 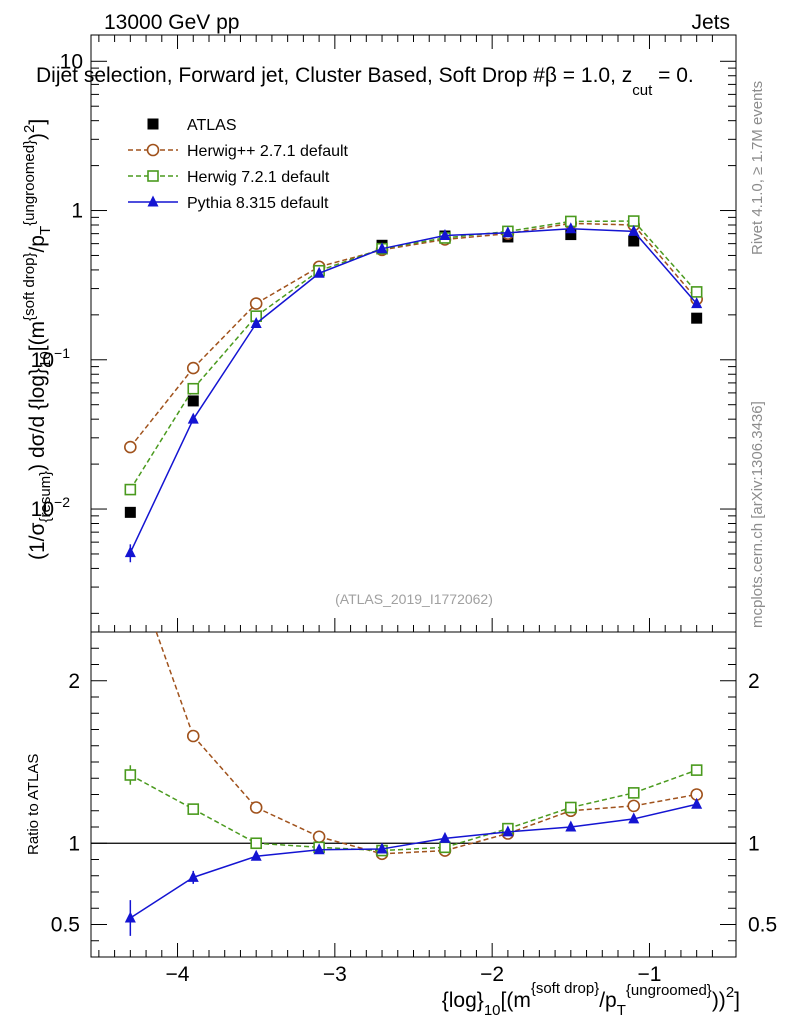 What do you see at coordinates (74, 681) in the screenshot?
I see `ratio-tick-label: 2` at bounding box center [74, 681].